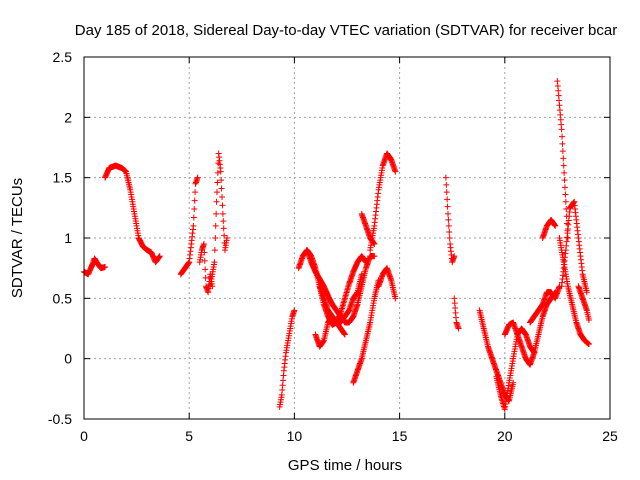 The height and width of the screenshot is (480, 640). What do you see at coordinates (610, 436) in the screenshot?
I see `x-tick-label: 25` at bounding box center [610, 436].